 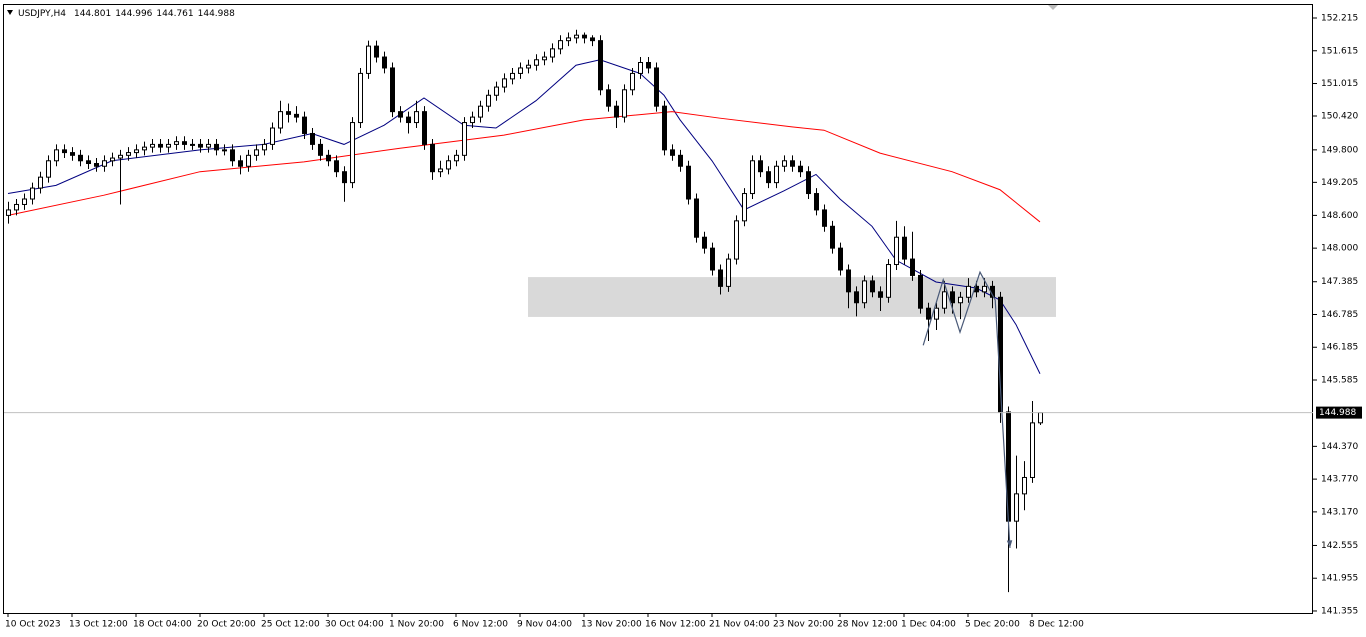 What do you see at coordinates (1339, 611) in the screenshot?
I see `y-tick-label: 141.355` at bounding box center [1339, 611].